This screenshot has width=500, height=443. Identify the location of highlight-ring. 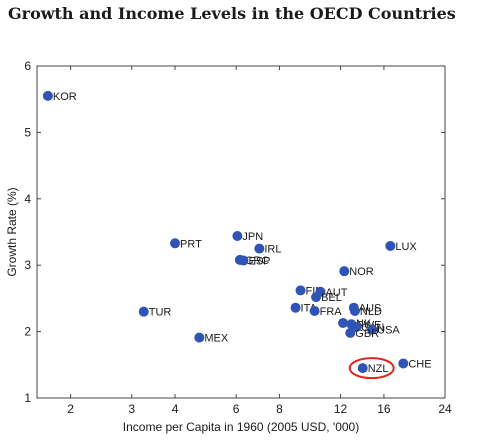
(371, 368).